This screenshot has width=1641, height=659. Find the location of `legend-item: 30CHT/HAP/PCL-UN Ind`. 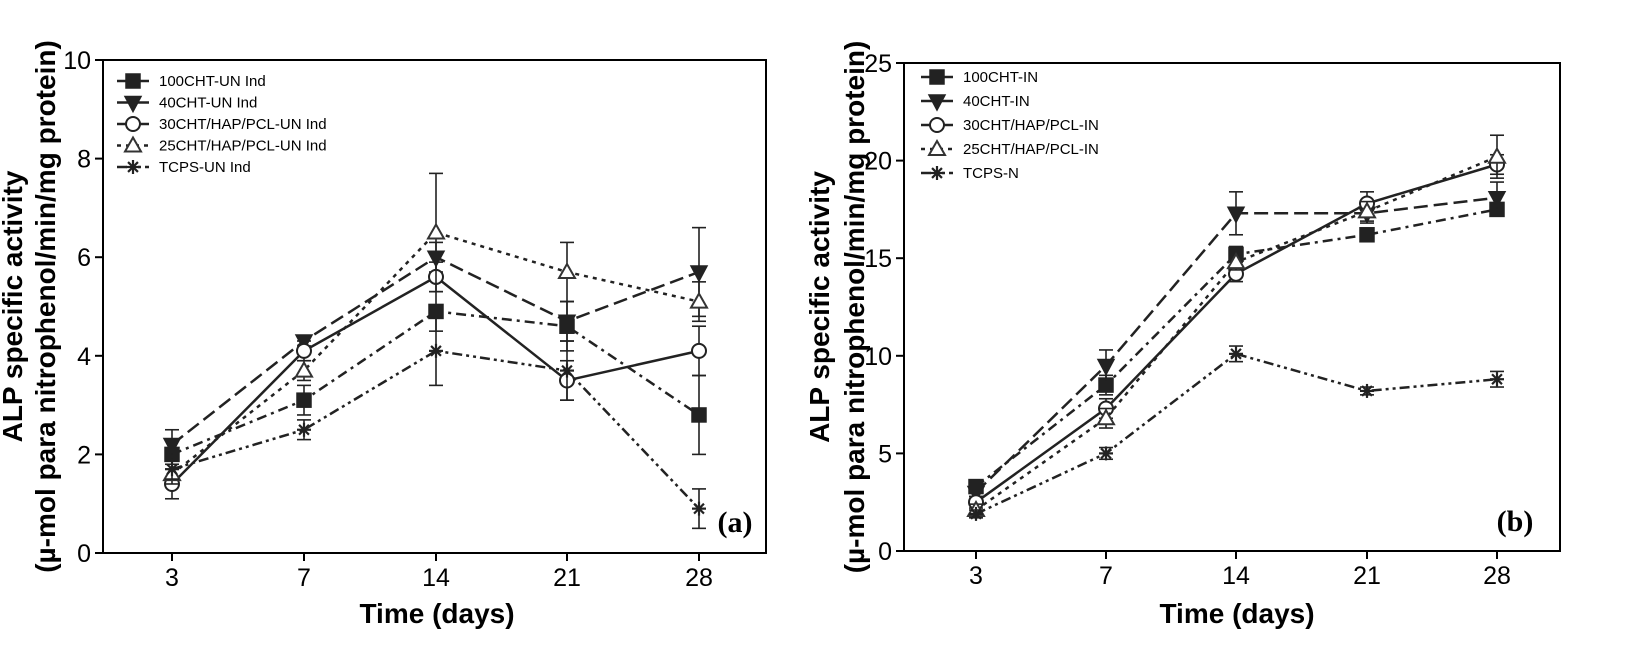

legend-item: 30CHT/HAP/PCL-UN Ind is located at coordinates (222, 124).